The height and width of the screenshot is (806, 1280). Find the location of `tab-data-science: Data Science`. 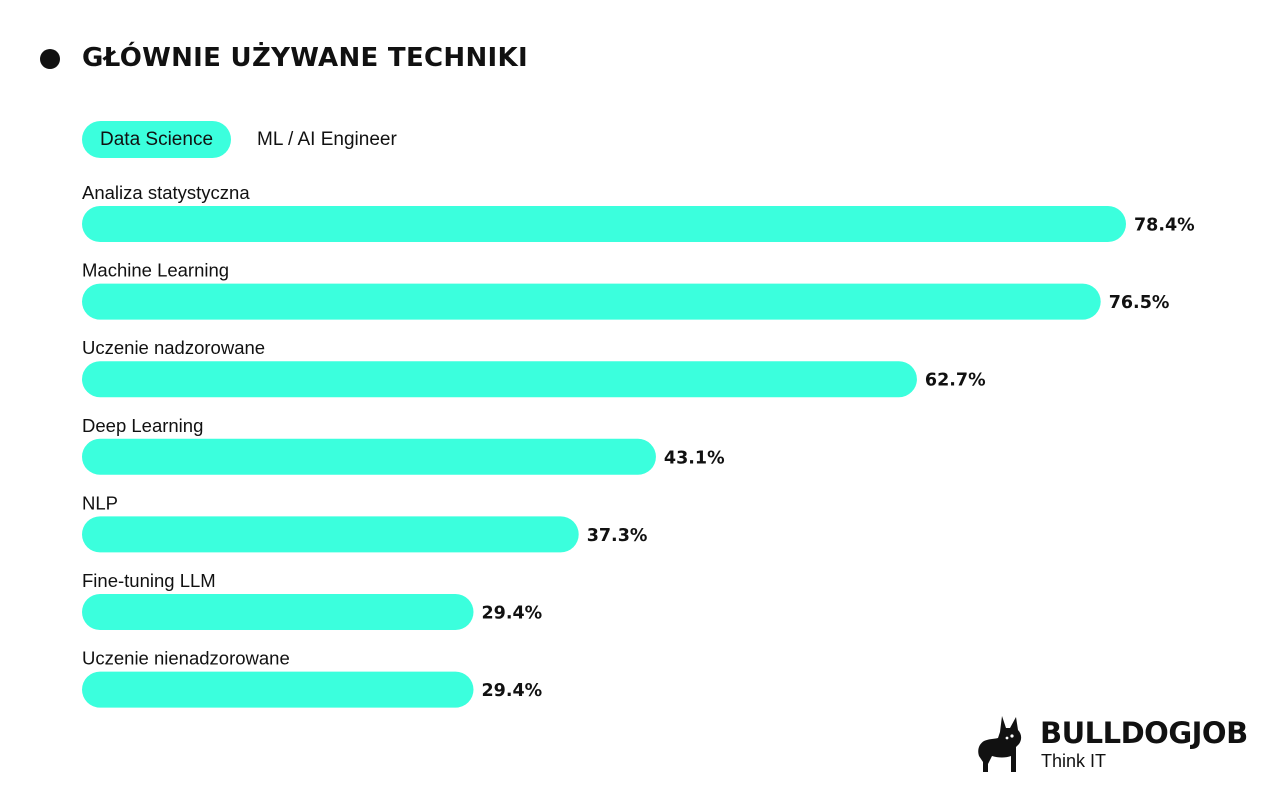

tab-data-science: Data Science is located at coordinates (157, 139).